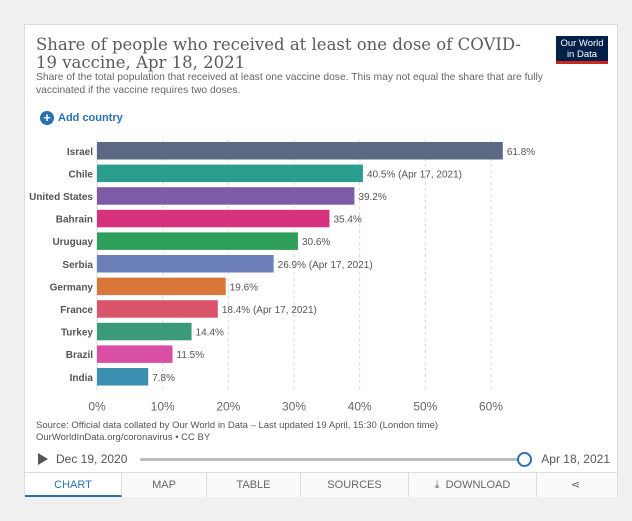 The image size is (632, 521). I want to click on tab-share: ⋖, so click(577, 485).